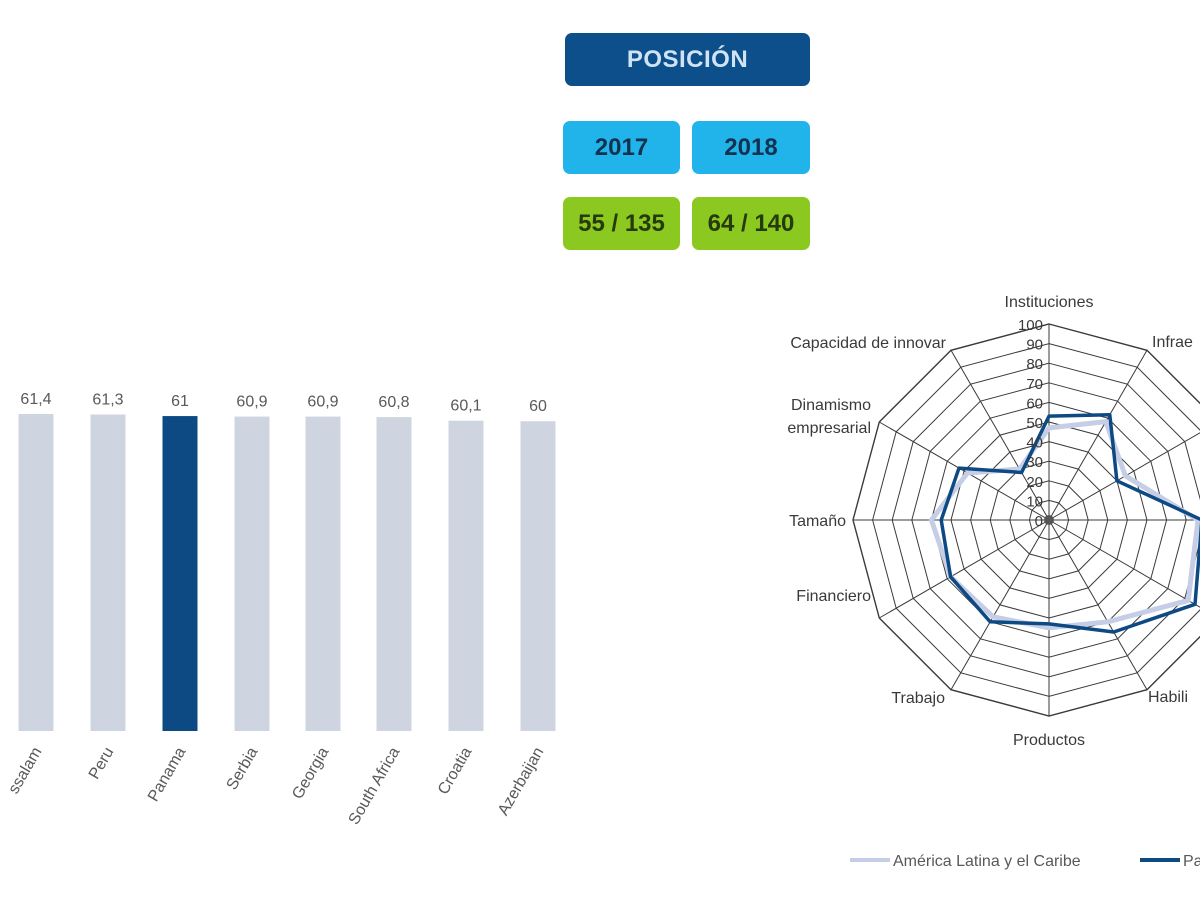 The image size is (1200, 900). Describe the element at coordinates (180, 401) in the screenshot. I see `bar-value-label-2: 61` at that location.